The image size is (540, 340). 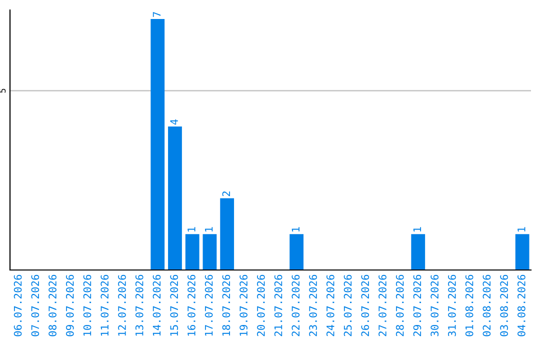 I want to click on x-tick-label: 08.07.2026, so click(x=52, y=305).